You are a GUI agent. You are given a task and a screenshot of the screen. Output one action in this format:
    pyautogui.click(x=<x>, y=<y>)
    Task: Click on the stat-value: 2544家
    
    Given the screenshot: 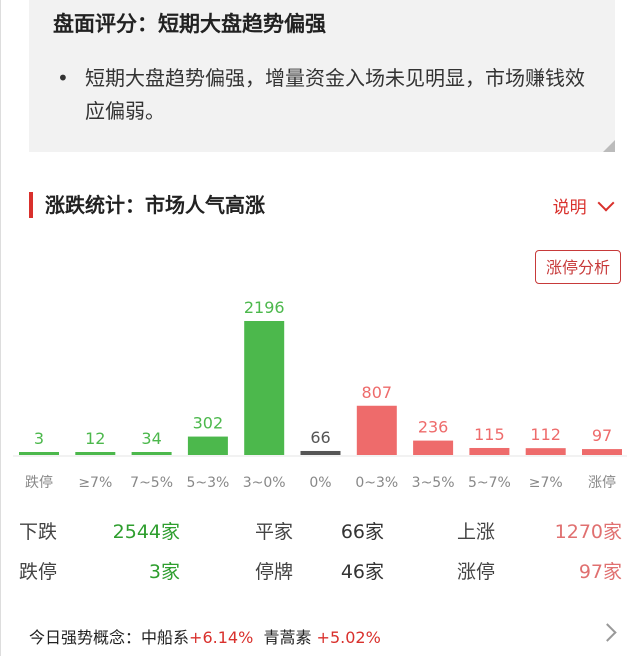 What is the action you would take?
    pyautogui.click(x=146, y=532)
    